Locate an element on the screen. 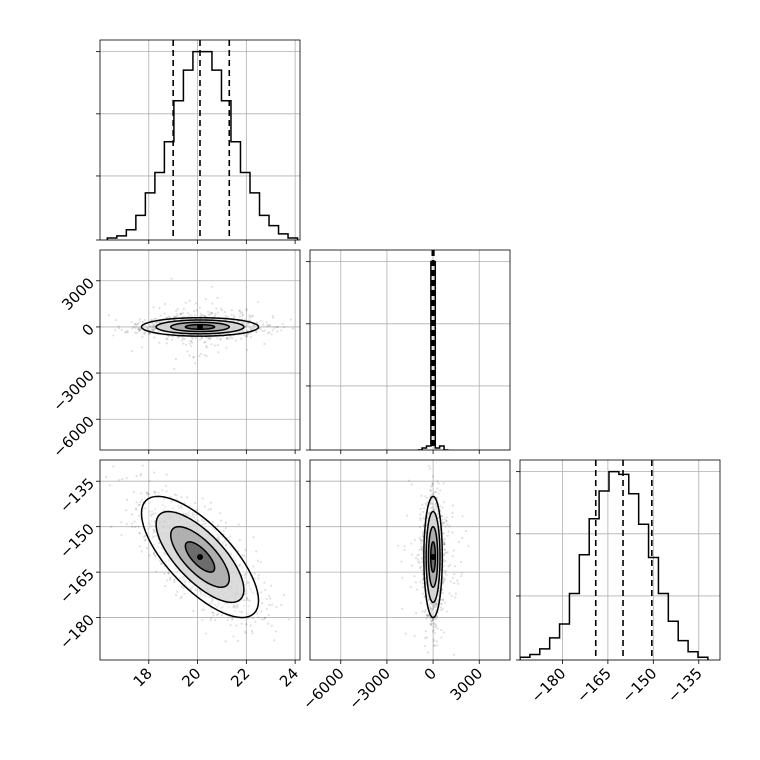 This screenshot has height=760, width=760. x-tick-label: 3000 is located at coordinates (467, 684).